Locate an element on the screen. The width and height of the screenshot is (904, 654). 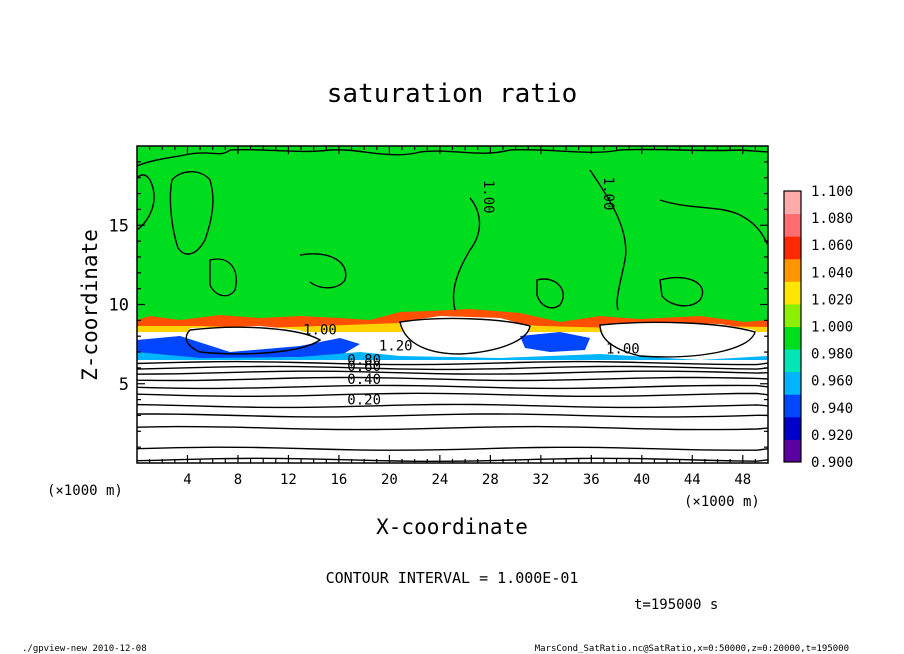
x-tick-label: 28 is located at coordinates (490, 480).